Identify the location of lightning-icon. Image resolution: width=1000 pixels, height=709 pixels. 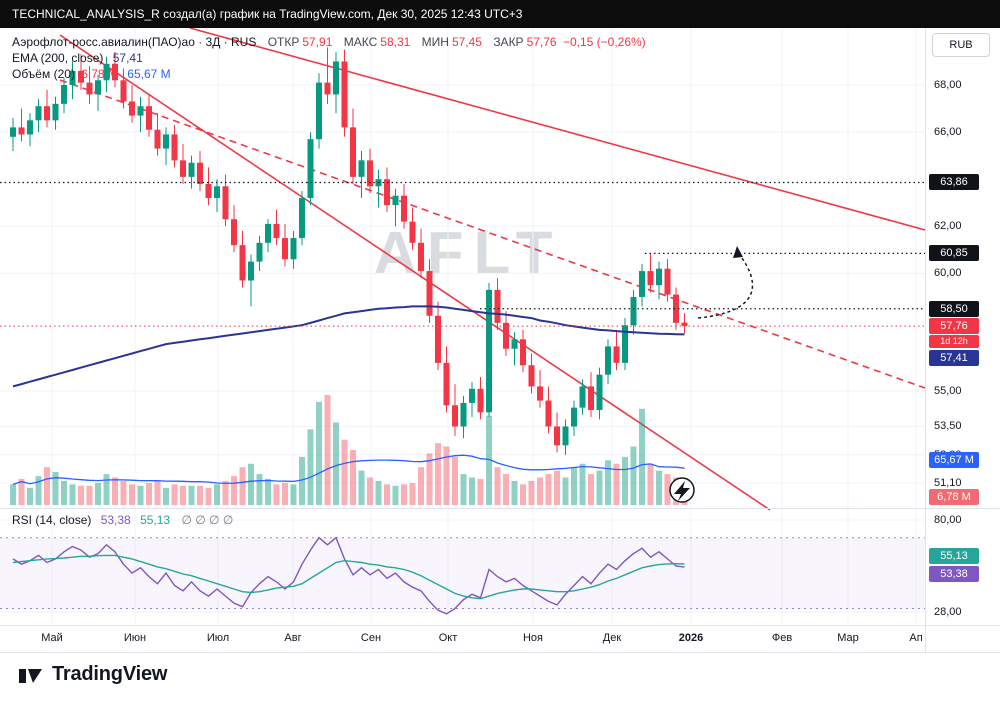
(682, 491).